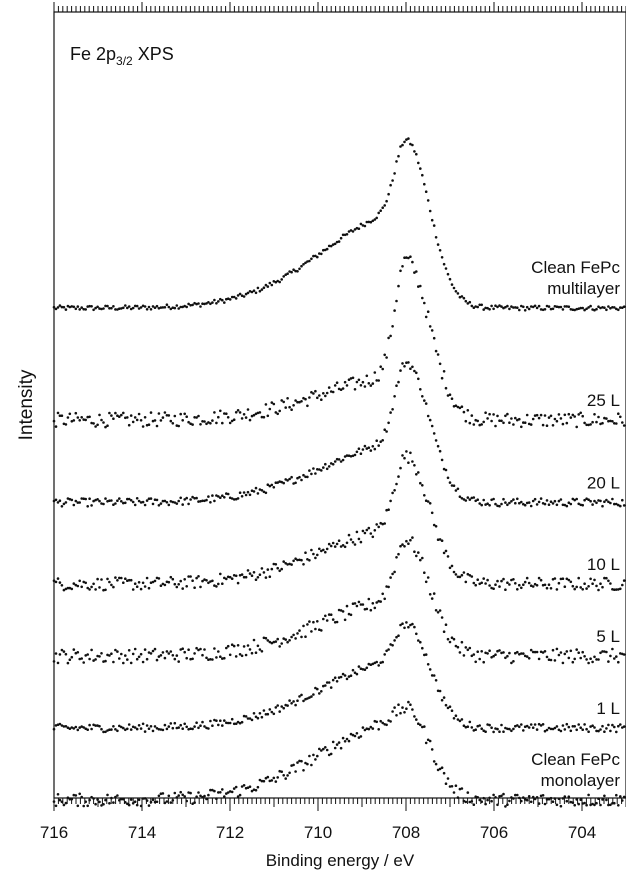 The height and width of the screenshot is (873, 626). I want to click on series-label: Clean FePc, so click(575, 759).